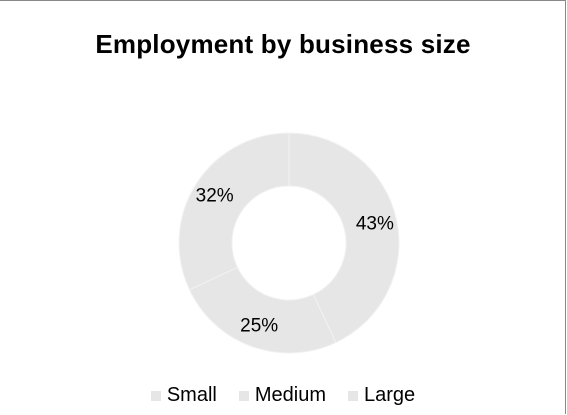 This screenshot has width=567, height=415. Describe the element at coordinates (375, 223) in the screenshot. I see `data-label-small: 43%` at that location.